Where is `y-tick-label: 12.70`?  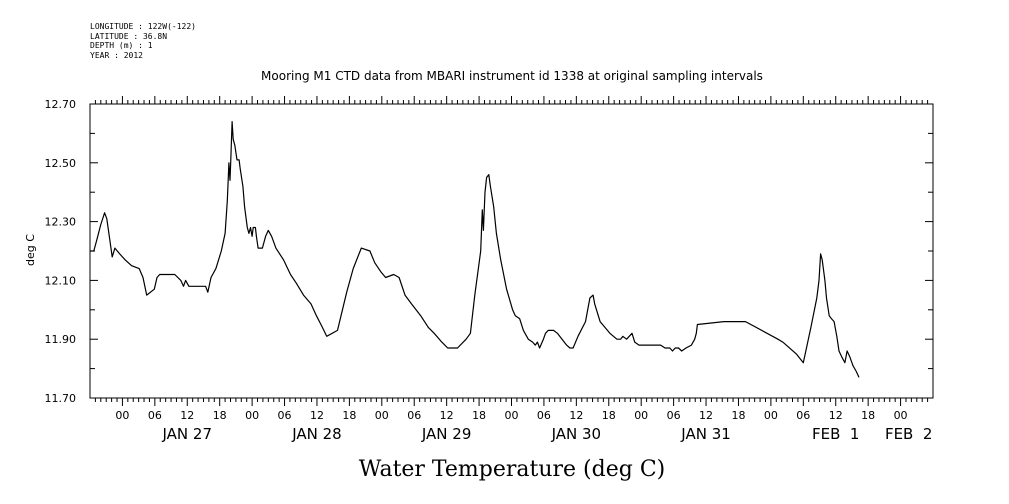
y-tick-label: 12.70 is located at coordinates (61, 104).